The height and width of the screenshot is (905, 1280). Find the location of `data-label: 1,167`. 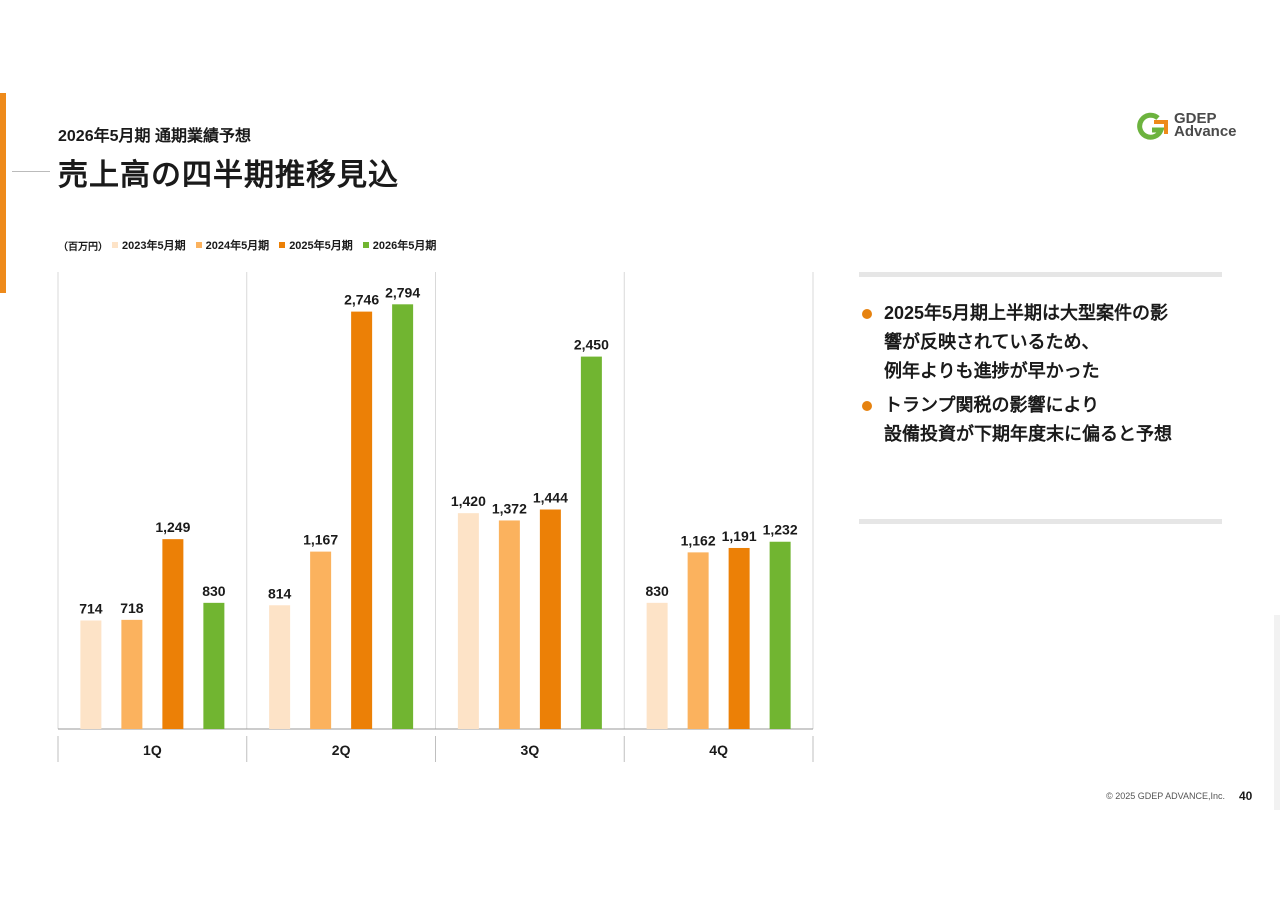

data-label: 1,167 is located at coordinates (320, 540).